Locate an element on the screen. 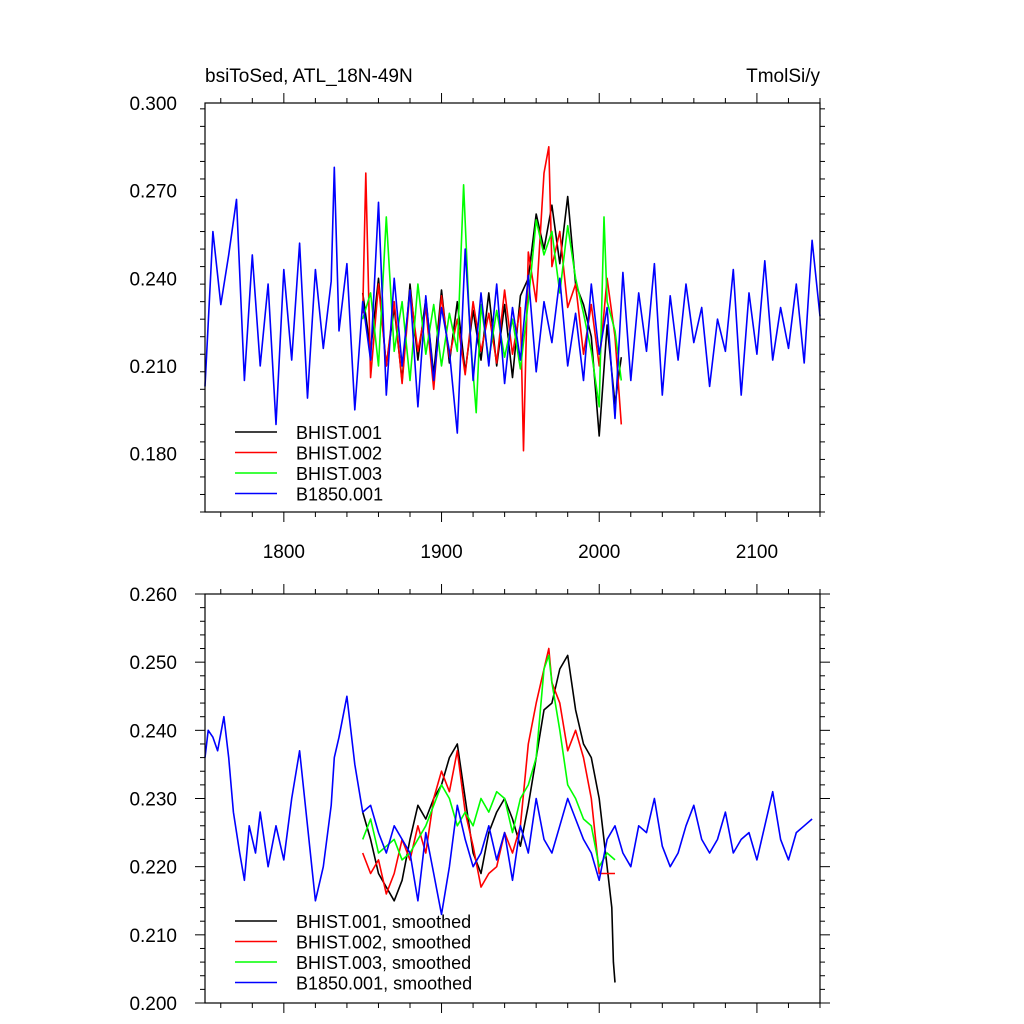 This screenshot has width=1024, height=1024. top-x-tick-label: 2000 is located at coordinates (599, 552).